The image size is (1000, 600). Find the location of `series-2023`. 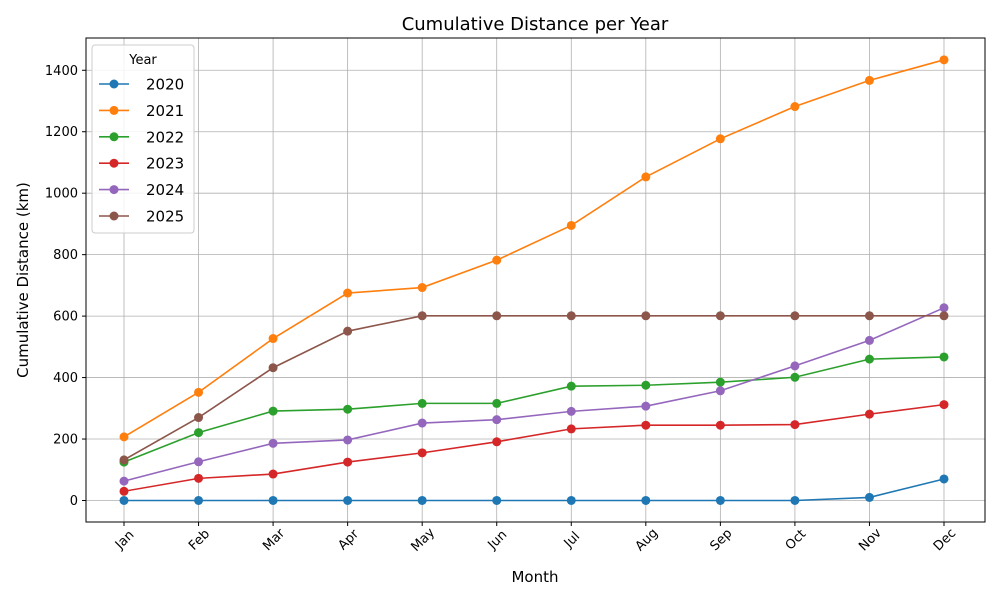

series-2023 is located at coordinates (534, 448).